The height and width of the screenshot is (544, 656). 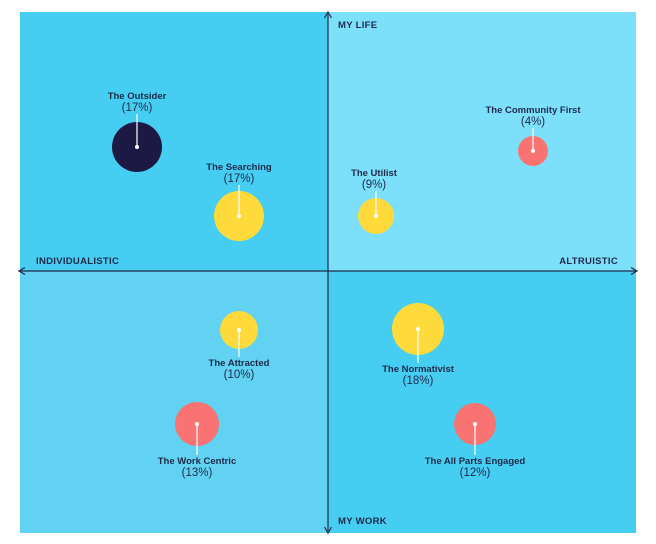 I want to click on segment-the-community-first: The Community First(4%), so click(x=533, y=135).